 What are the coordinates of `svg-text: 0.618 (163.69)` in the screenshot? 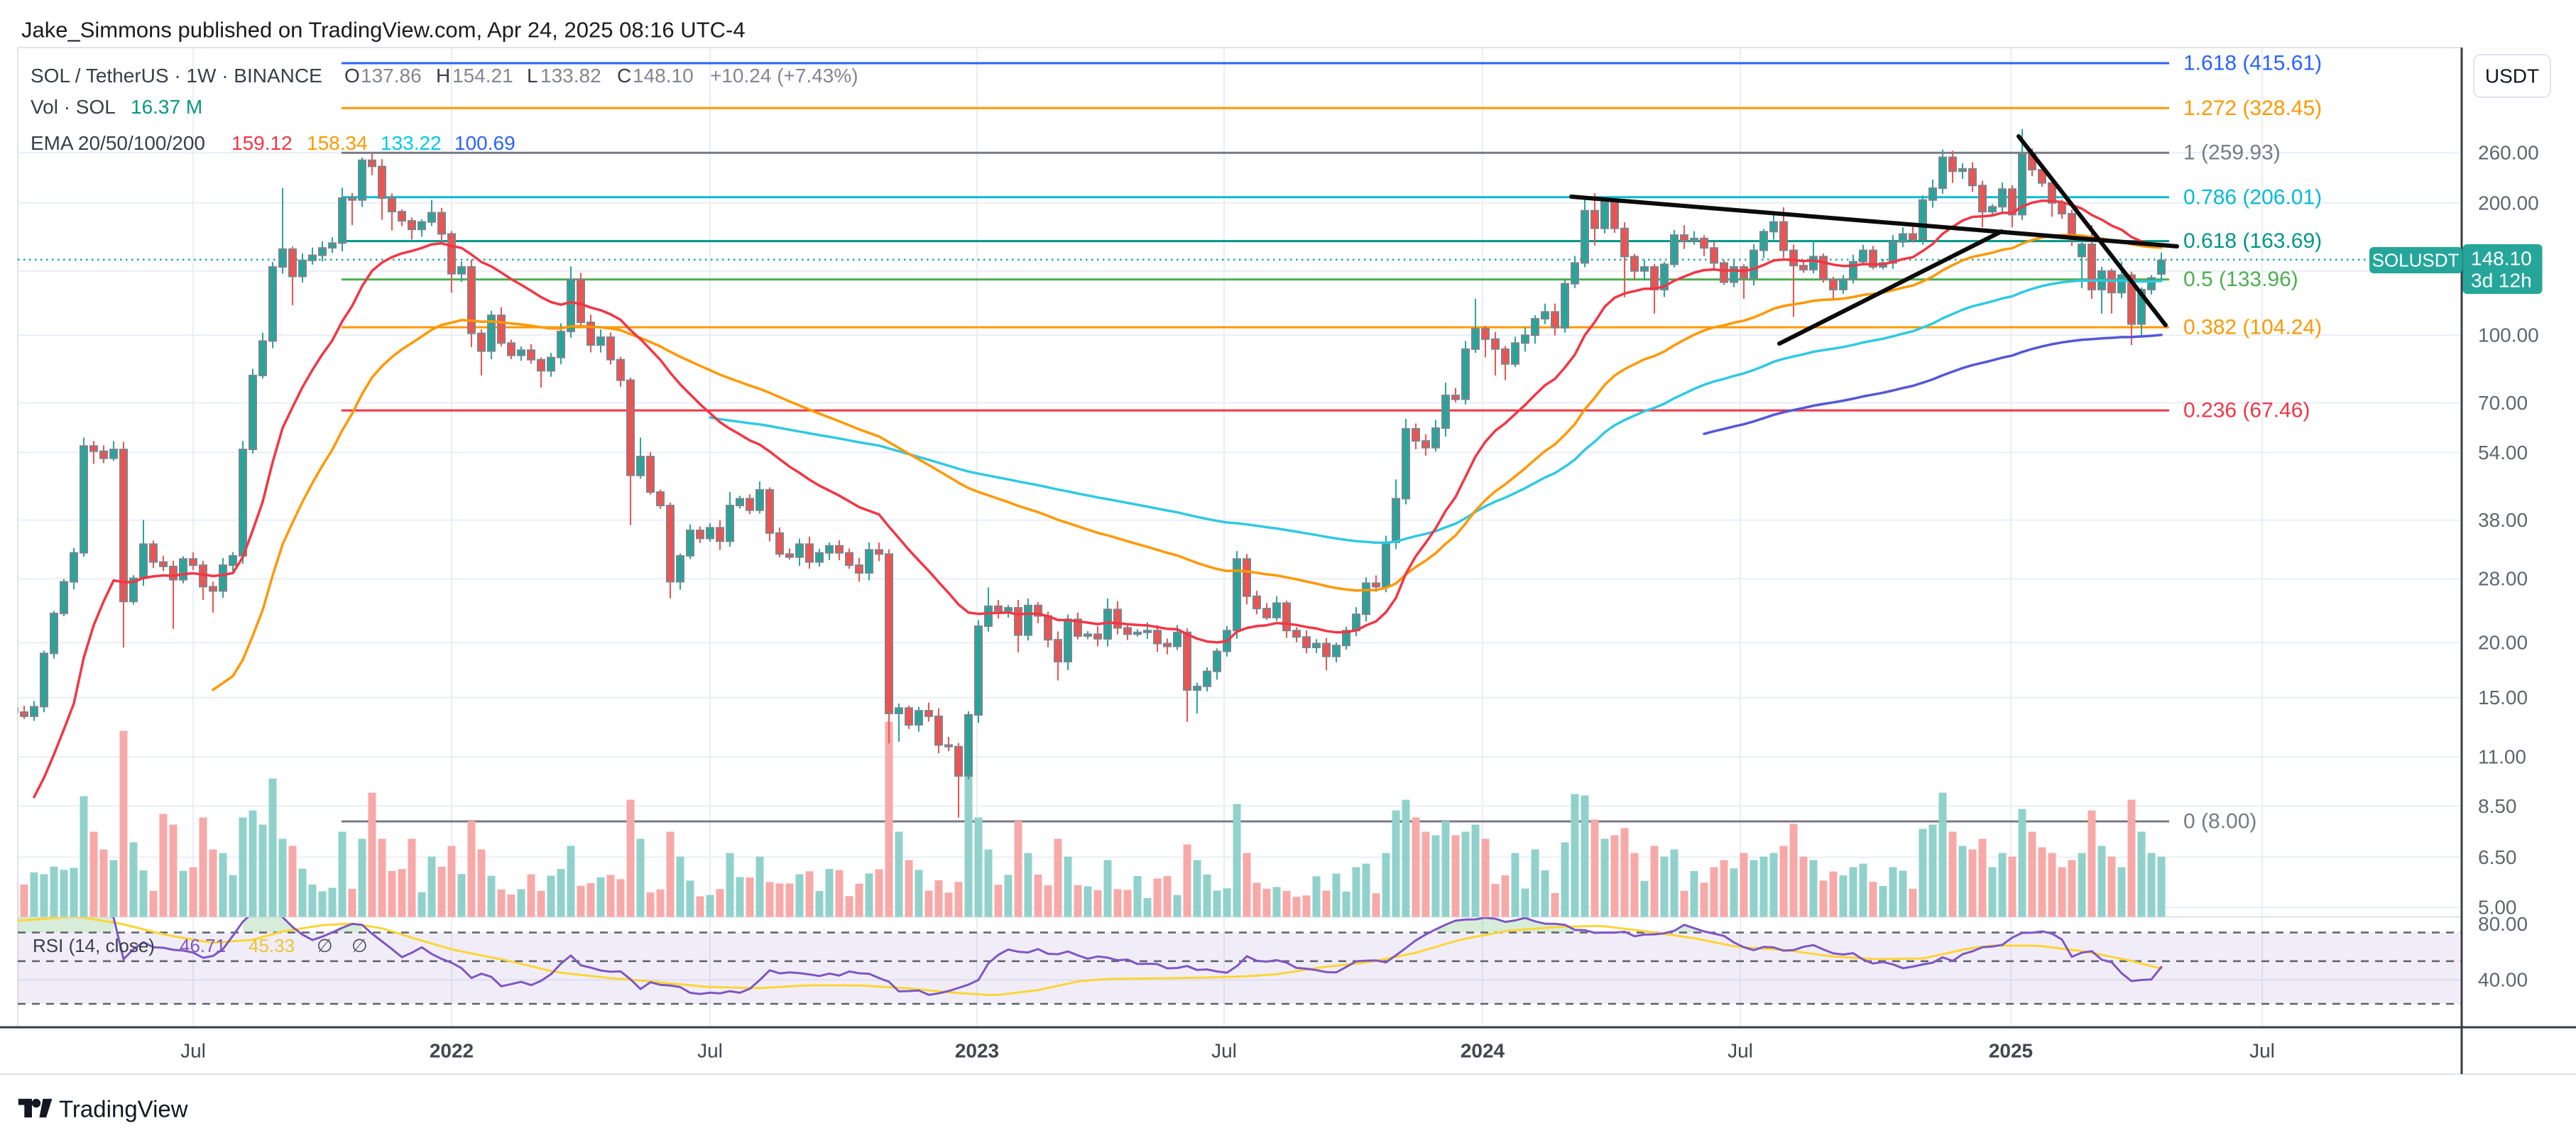 It's located at (2252, 241).